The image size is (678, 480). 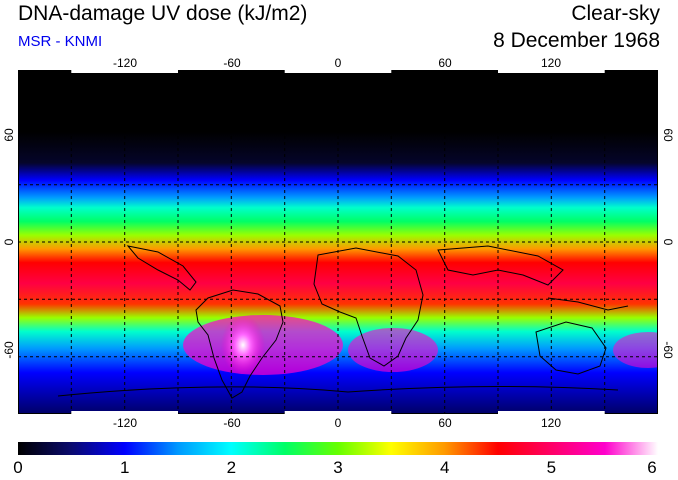 I want to click on lat-tick-right: 60, so click(x=668, y=135).